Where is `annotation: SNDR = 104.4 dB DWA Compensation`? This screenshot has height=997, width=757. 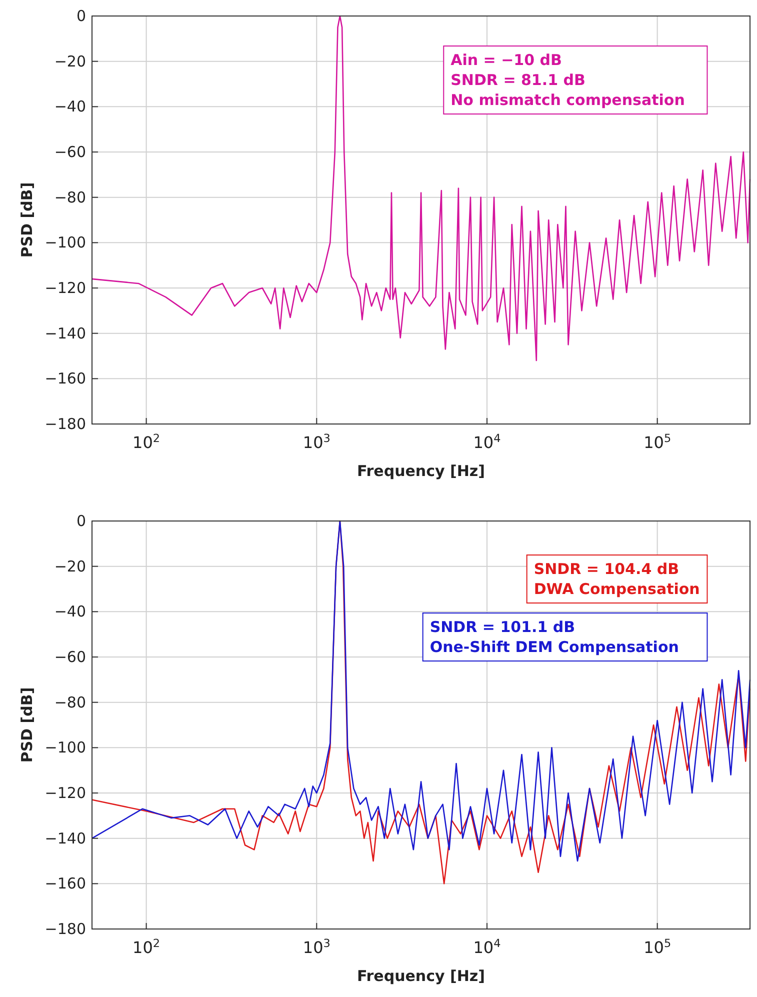
annotation: SNDR = 104.4 dB DWA Compensation is located at coordinates (617, 579).